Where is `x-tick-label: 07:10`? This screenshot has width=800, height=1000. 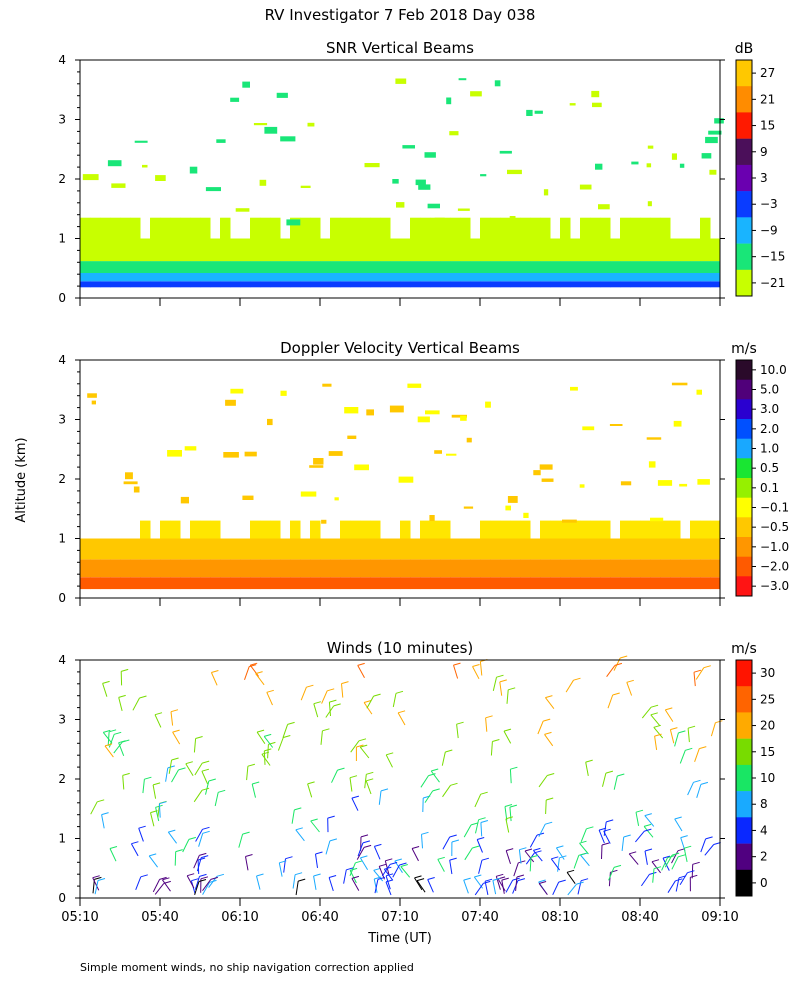 x-tick-label: 07:10 is located at coordinates (399, 917).